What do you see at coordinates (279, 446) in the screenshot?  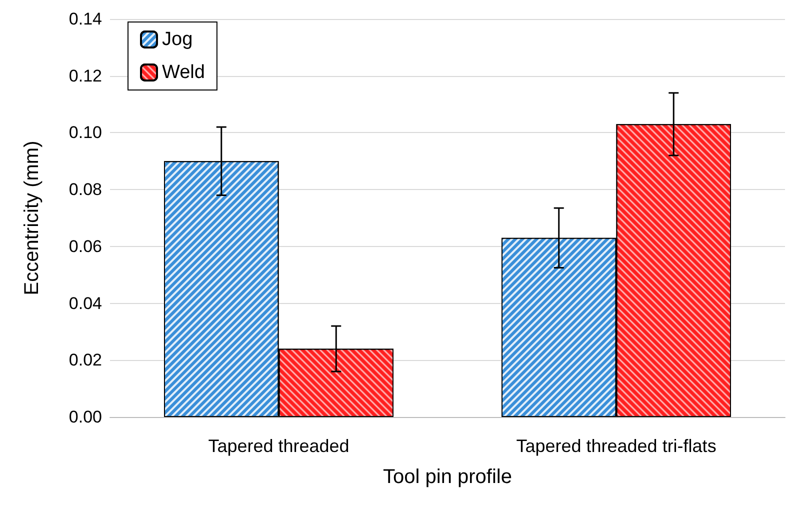 I see `x-tick-label: Tapered threaded` at bounding box center [279, 446].